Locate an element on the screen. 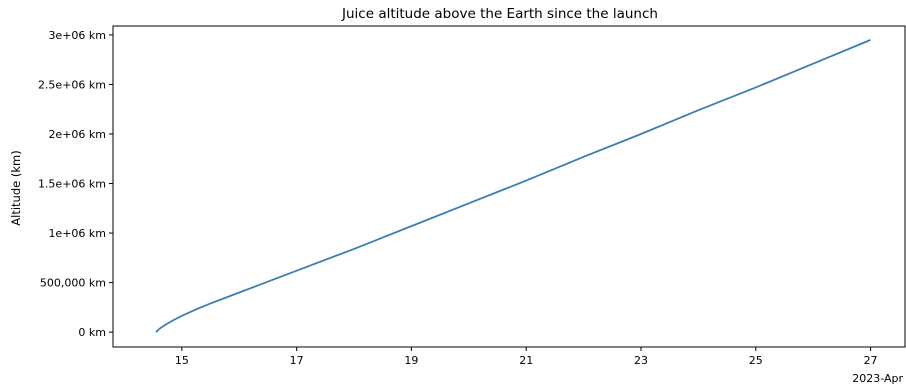 The height and width of the screenshot is (386, 906). x-axis-ticks: 15 17 19 21 23 25 27 is located at coordinates (526, 357).